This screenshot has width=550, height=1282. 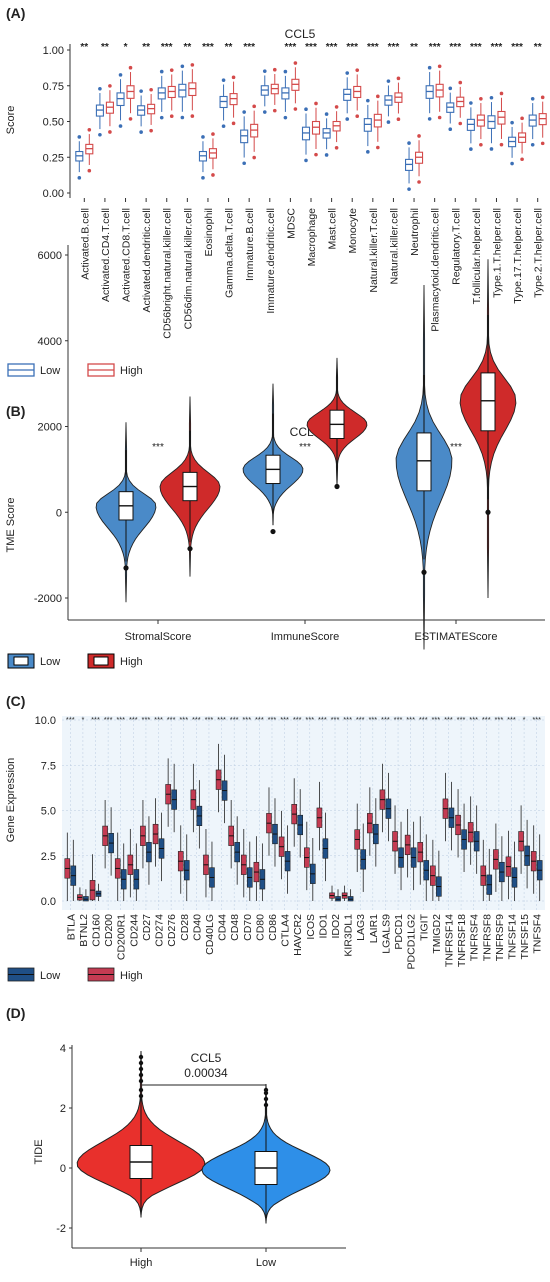 I want to click on legend-high-swatch-box, so click(x=101, y=661).